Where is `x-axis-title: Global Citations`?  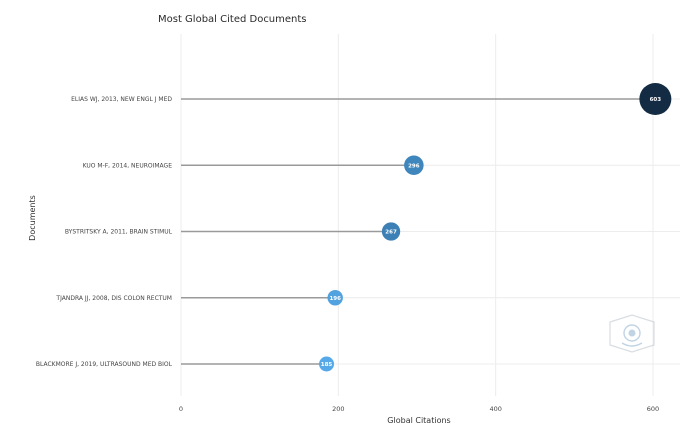
x-axis-title: Global Citations is located at coordinates (418, 420).